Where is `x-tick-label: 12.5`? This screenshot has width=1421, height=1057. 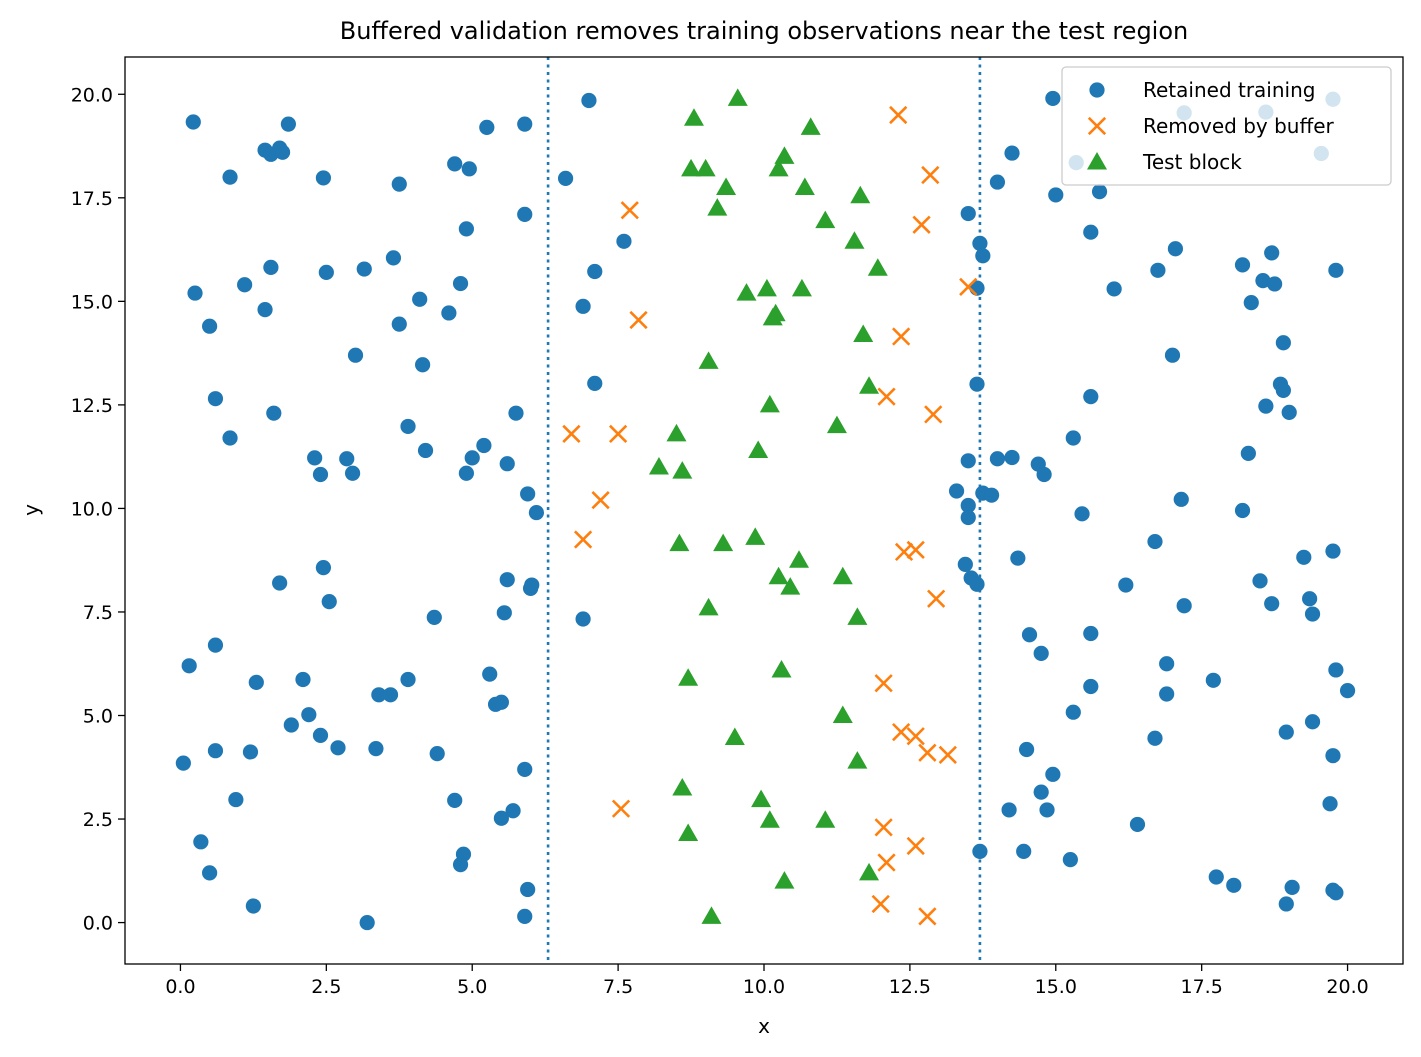 x-tick-label: 12.5 is located at coordinates (910, 987).